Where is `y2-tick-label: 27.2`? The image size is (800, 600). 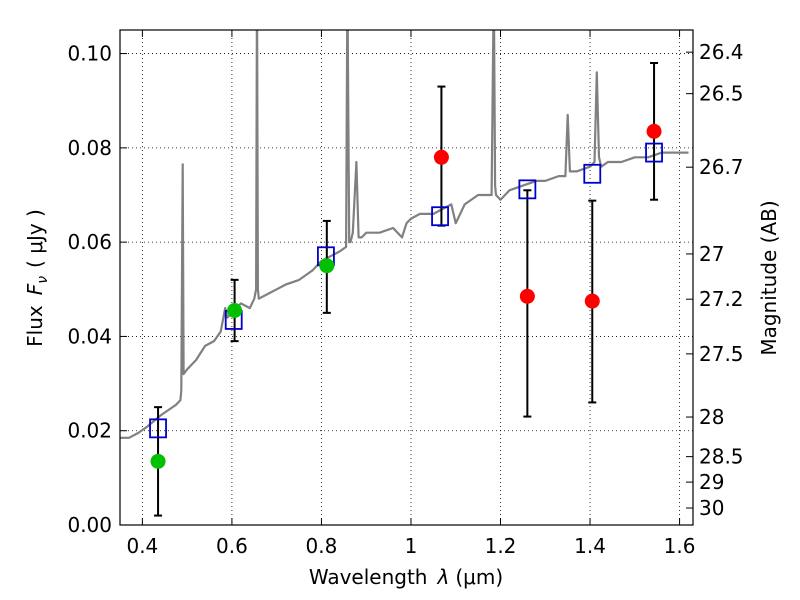 y2-tick-label: 27.2 is located at coordinates (721, 299).